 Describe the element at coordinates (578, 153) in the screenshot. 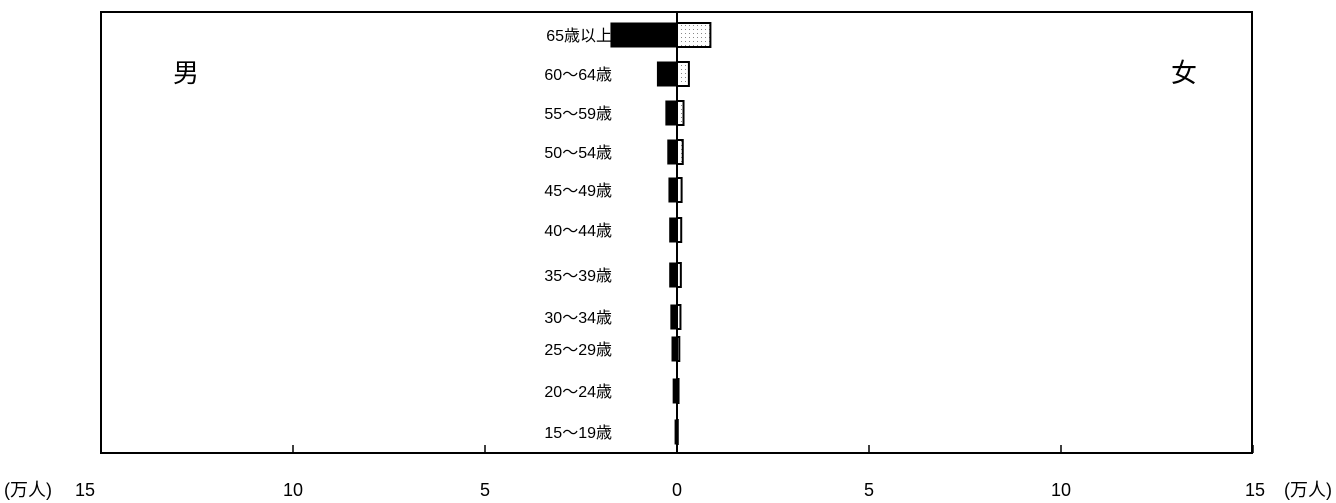

I see `category-label: 50～54歳` at that location.